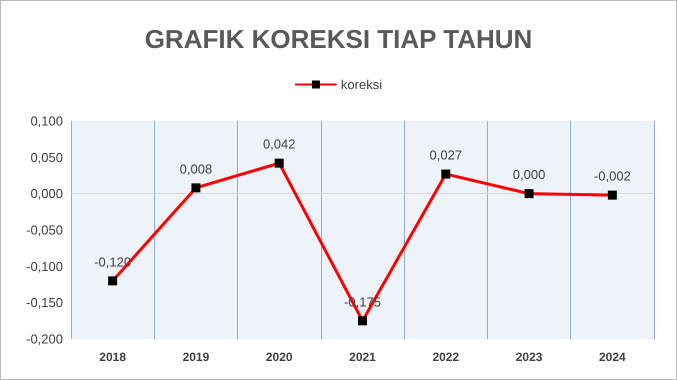 Image resolution: width=677 pixels, height=380 pixels. Describe the element at coordinates (44, 266) in the screenshot. I see `y-tick-label: -0,100` at that location.